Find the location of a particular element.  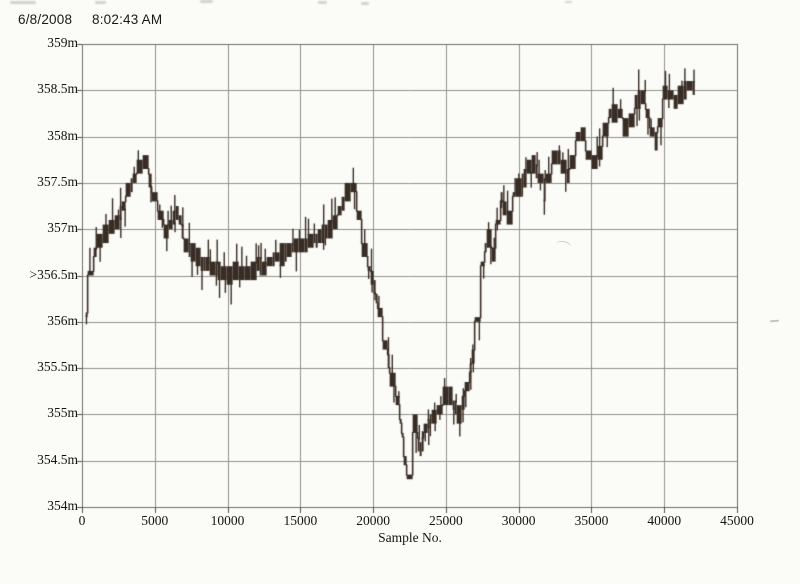

x-axis-title: Sample No. is located at coordinates (410, 537).